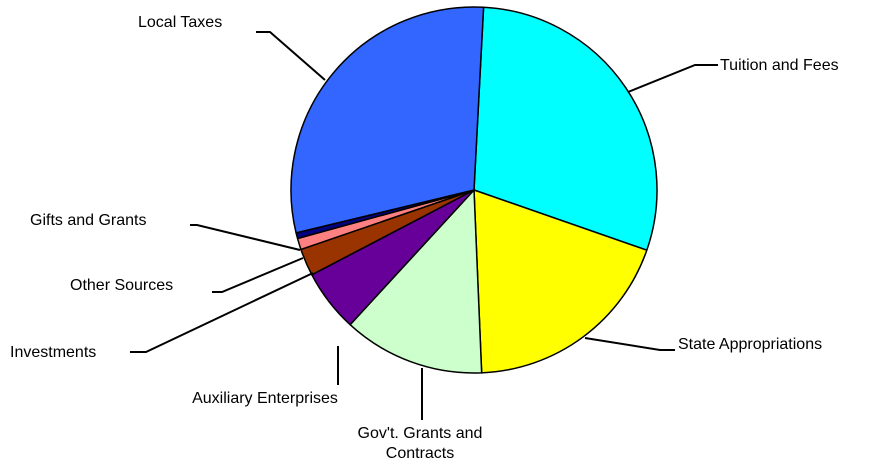  Describe the element at coordinates (672, 78) in the screenshot. I see `leader-line-tuition-and-fees` at that location.